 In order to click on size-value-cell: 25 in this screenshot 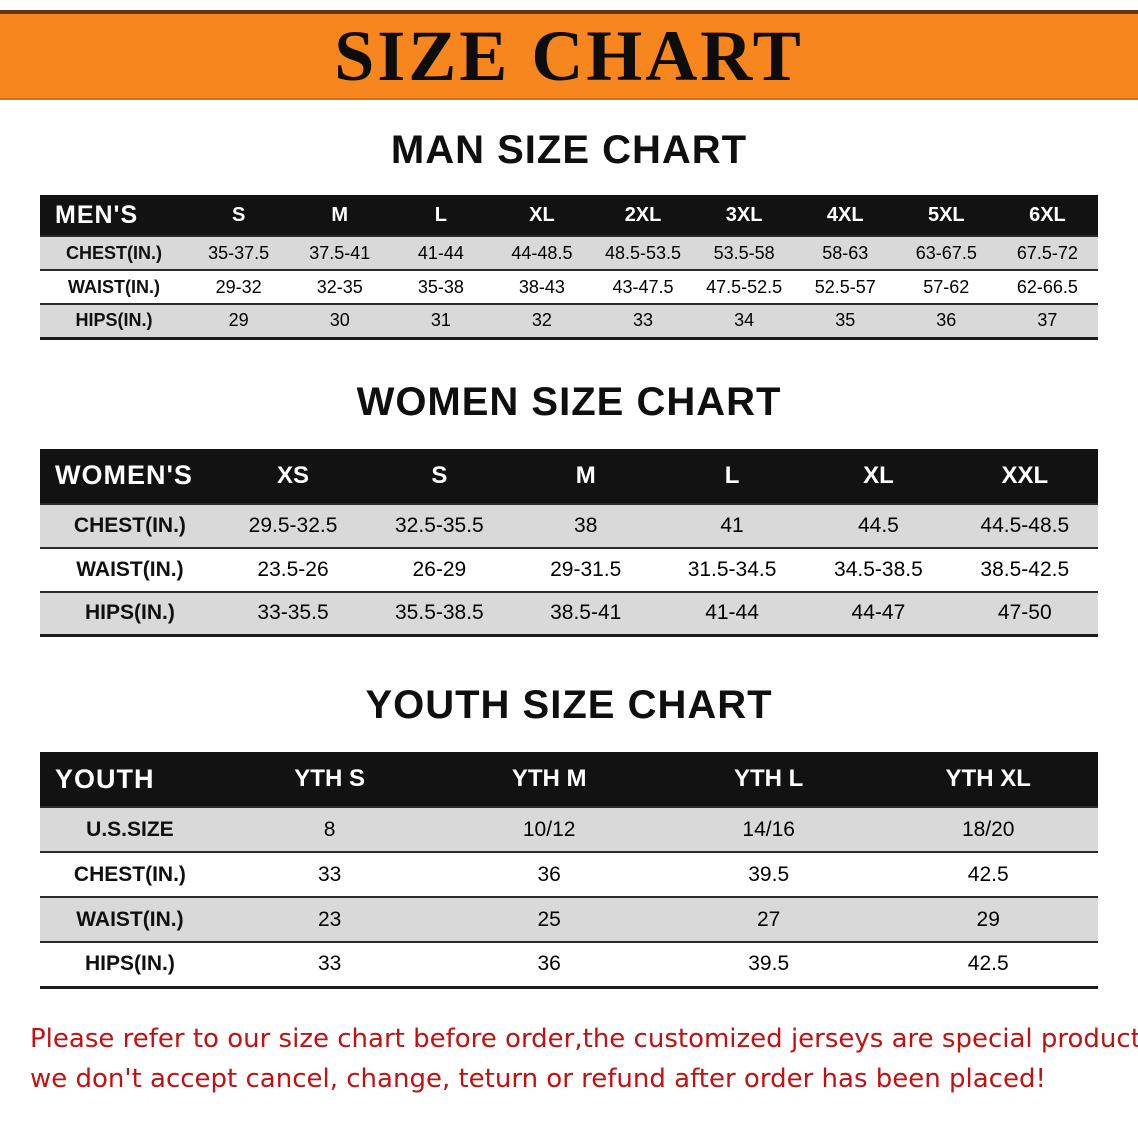, I will do `click(549, 919)`.